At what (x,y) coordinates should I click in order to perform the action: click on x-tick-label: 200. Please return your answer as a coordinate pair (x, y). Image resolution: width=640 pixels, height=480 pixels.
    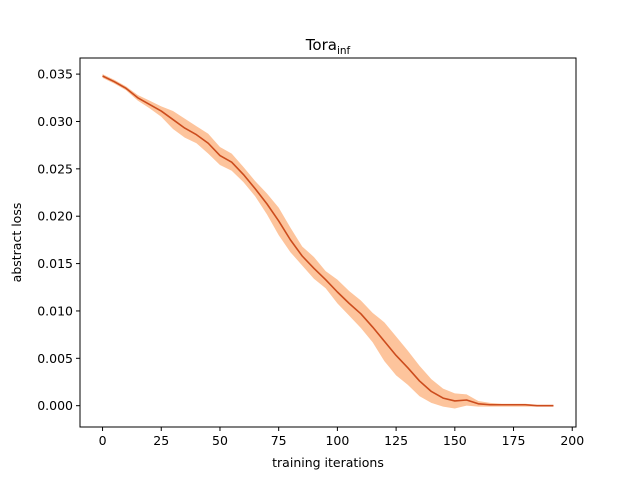
    Looking at the image, I should click on (572, 440).